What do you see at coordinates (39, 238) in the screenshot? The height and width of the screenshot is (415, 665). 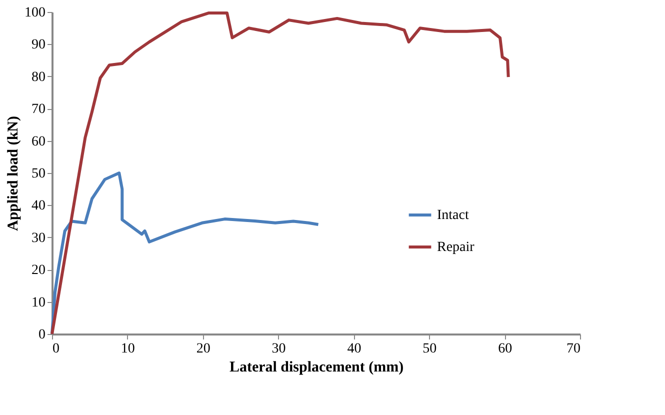 I see `y-tick-label: 30` at bounding box center [39, 238].